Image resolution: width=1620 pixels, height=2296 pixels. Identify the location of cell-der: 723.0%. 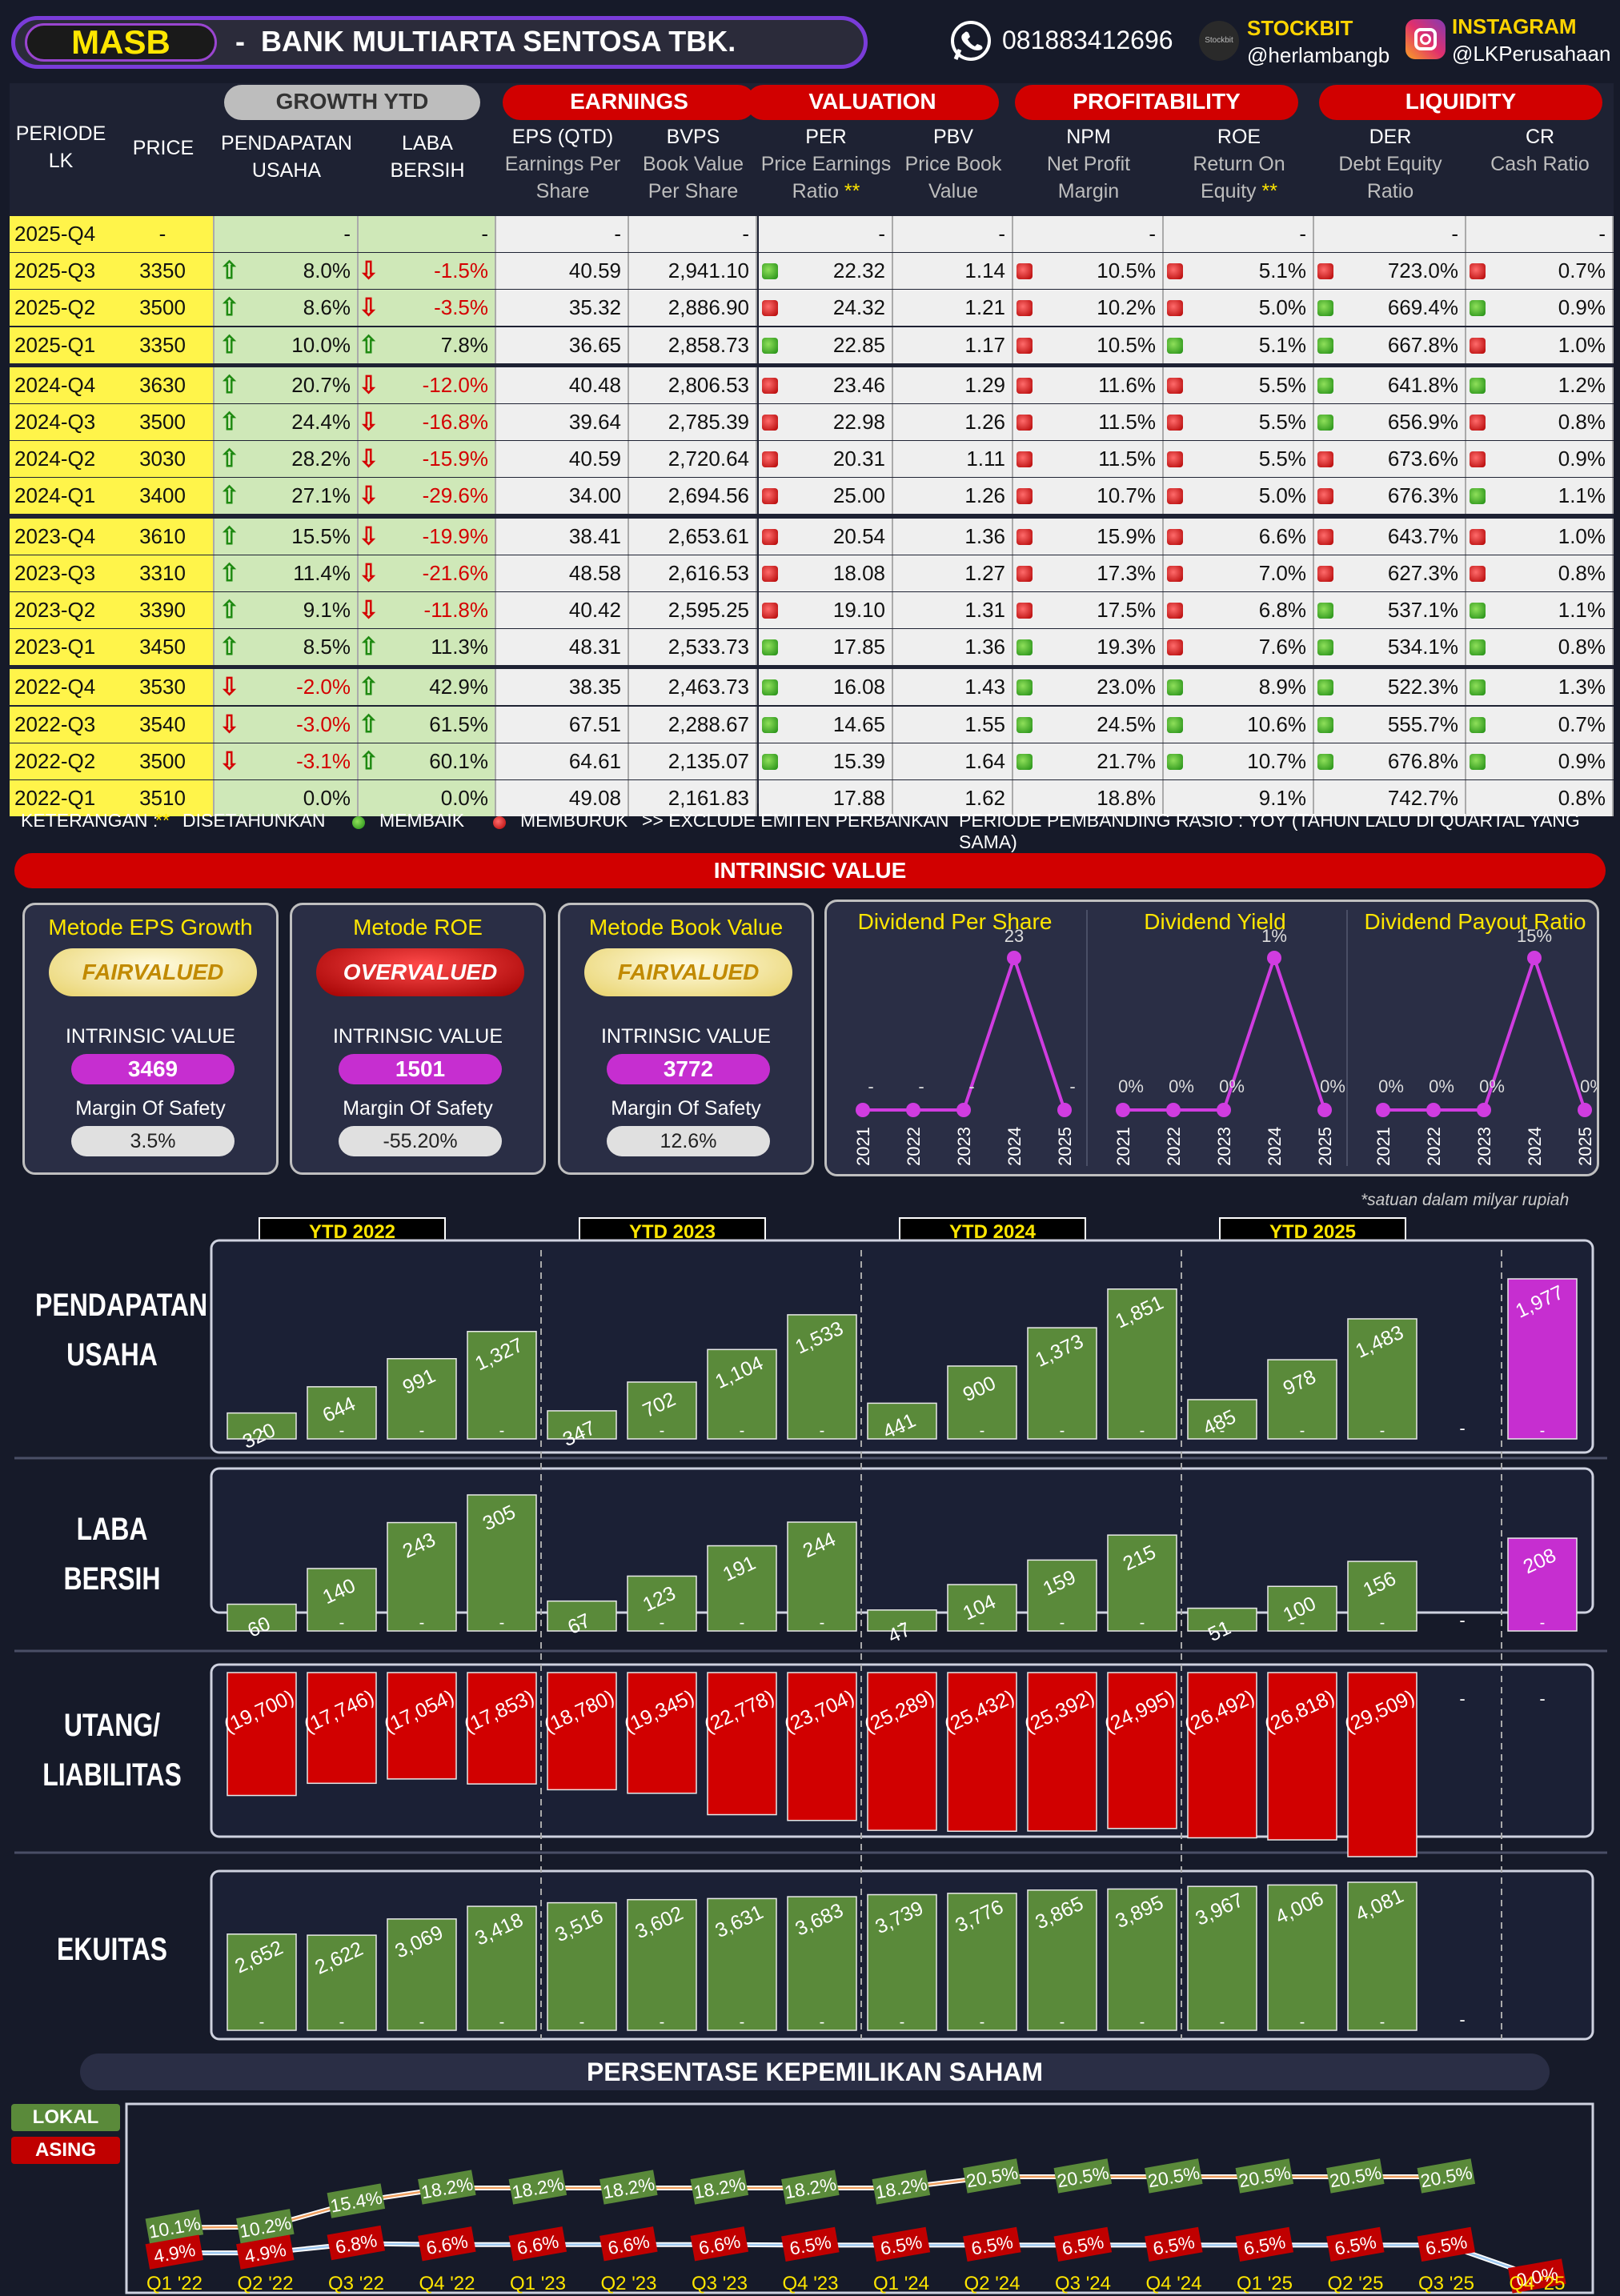
(1390, 271).